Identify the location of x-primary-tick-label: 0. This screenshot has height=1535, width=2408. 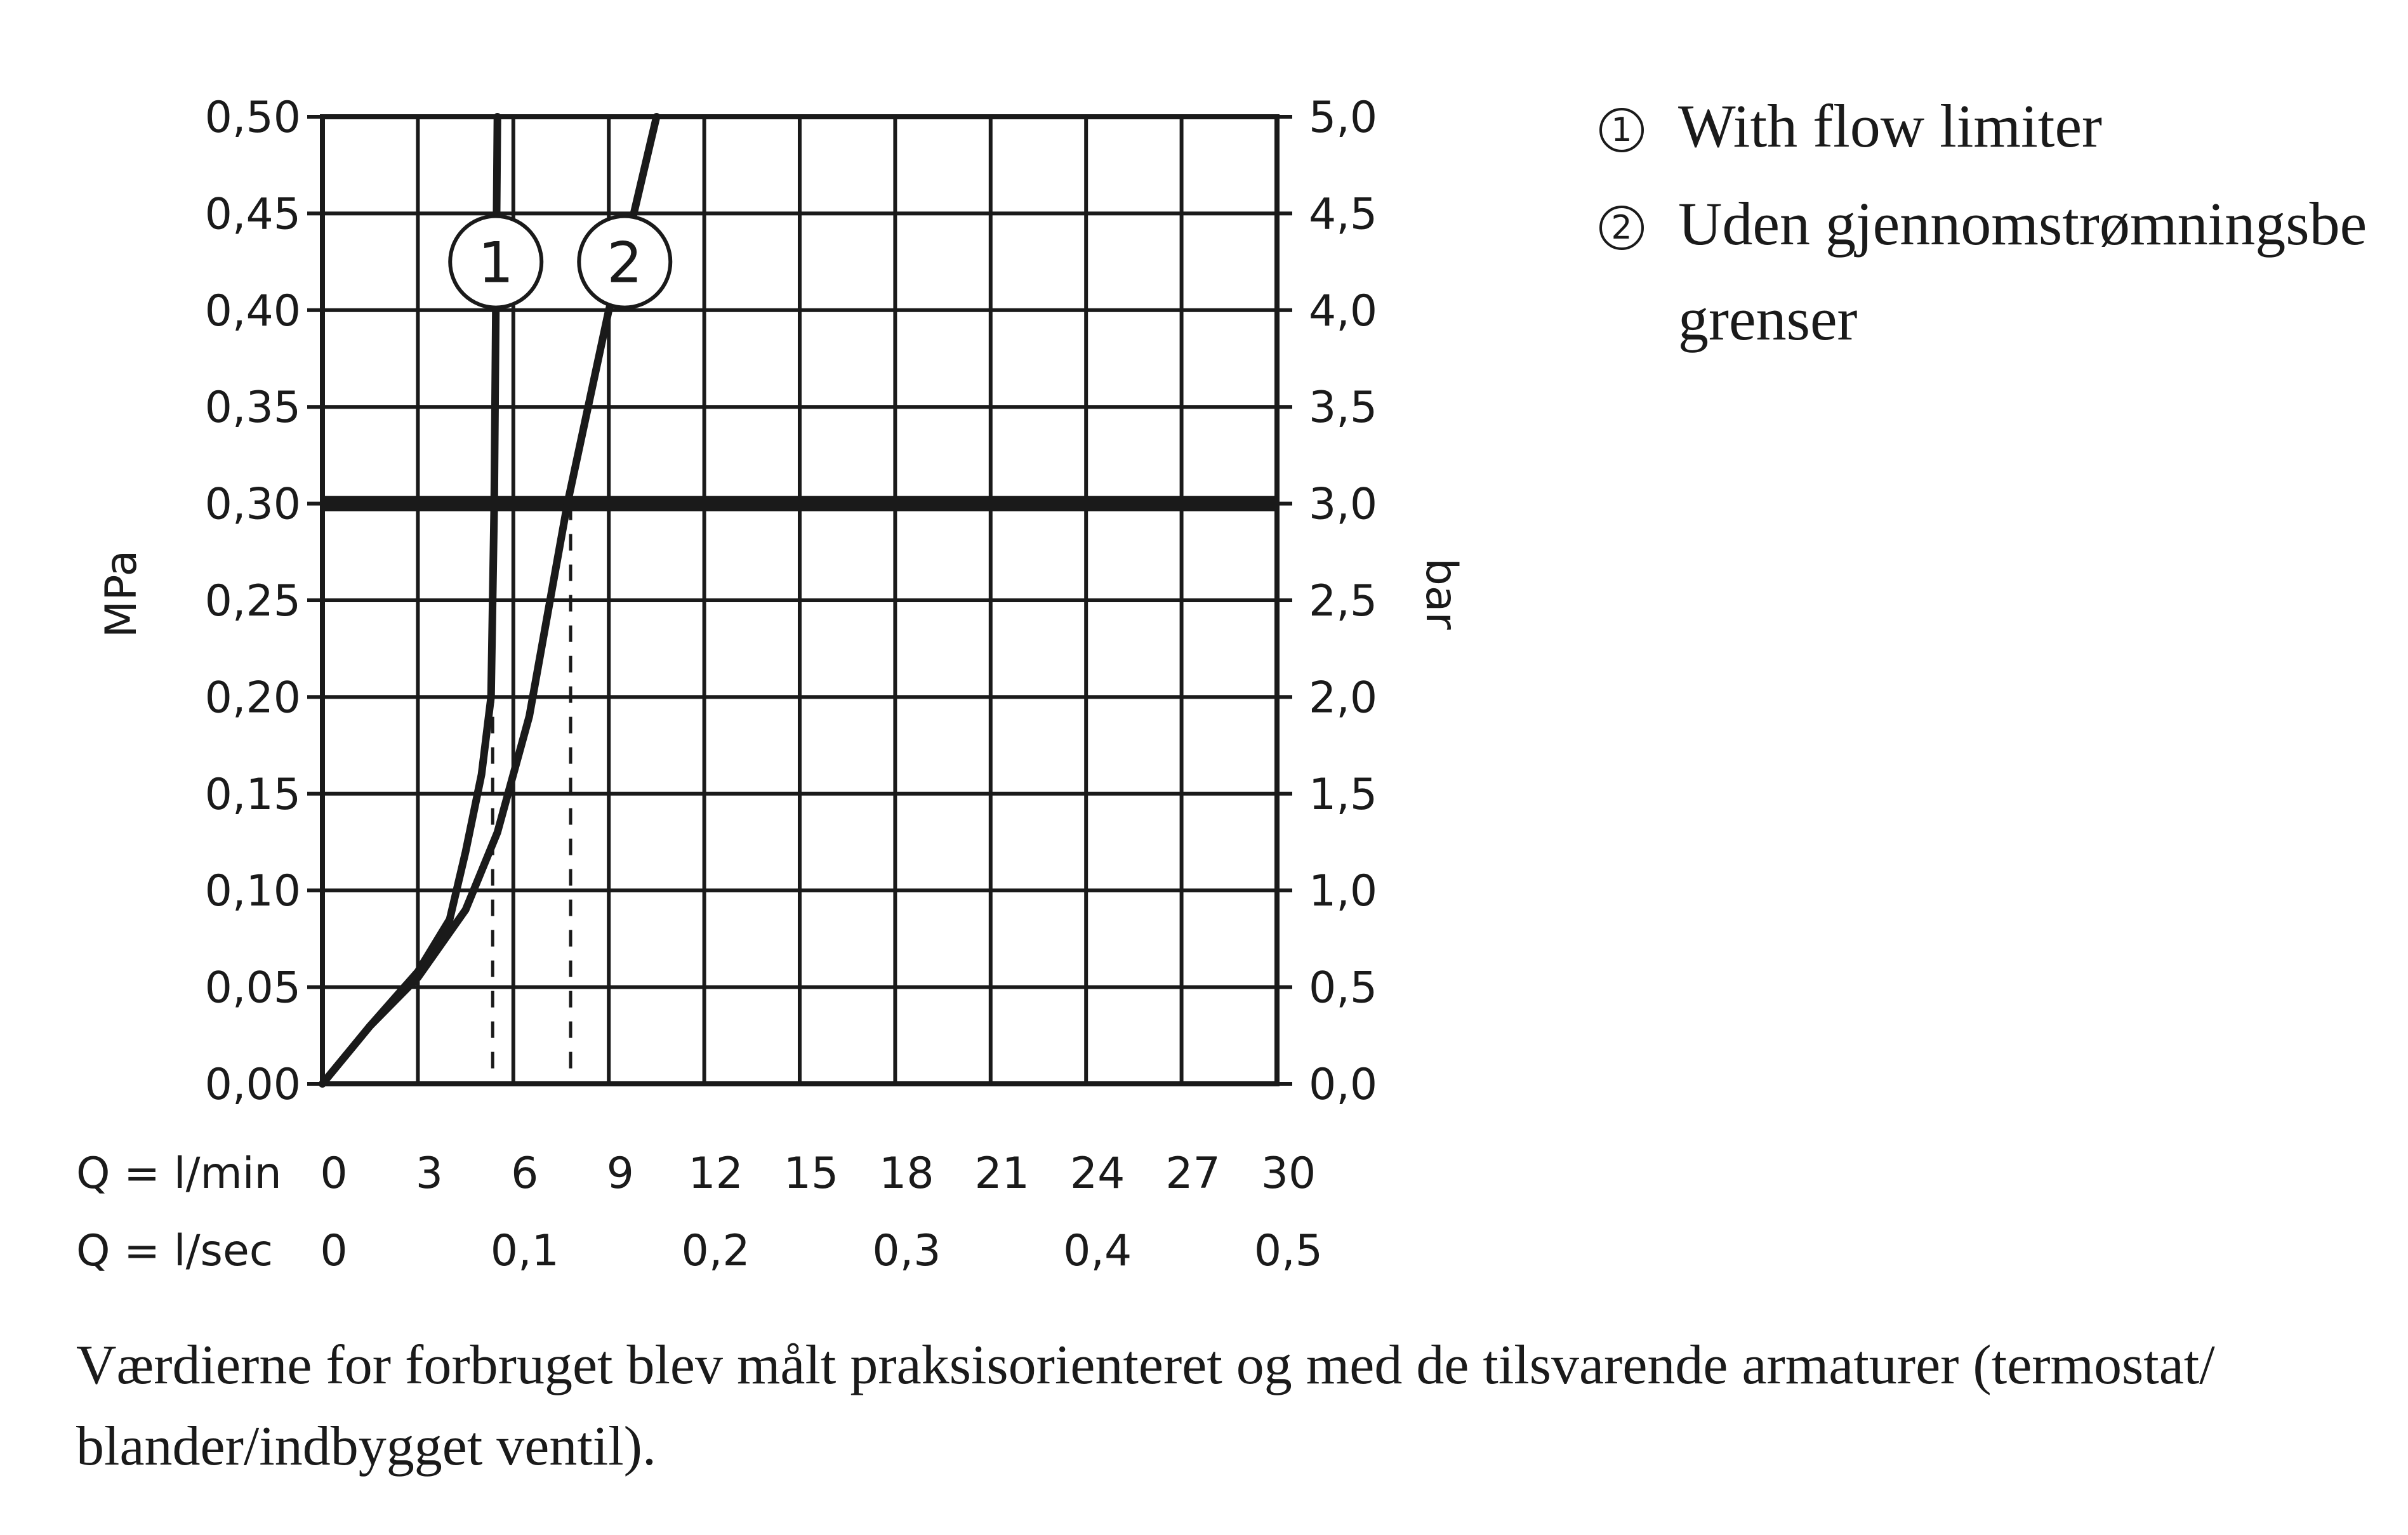
(333, 1174).